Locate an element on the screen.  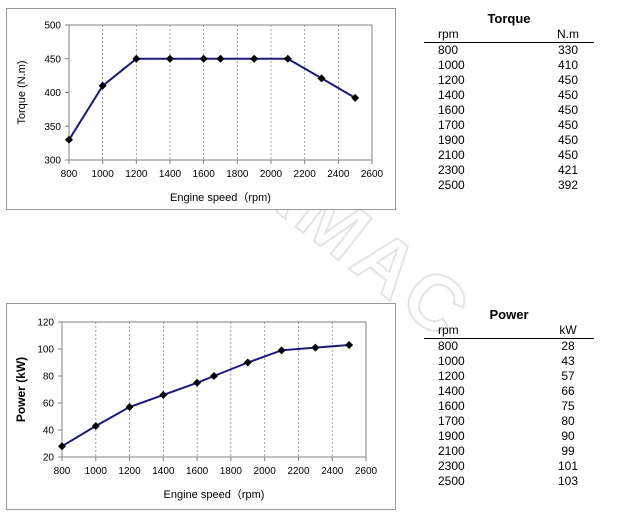
torque-rpm-cell: 1200 is located at coordinates (451, 80).